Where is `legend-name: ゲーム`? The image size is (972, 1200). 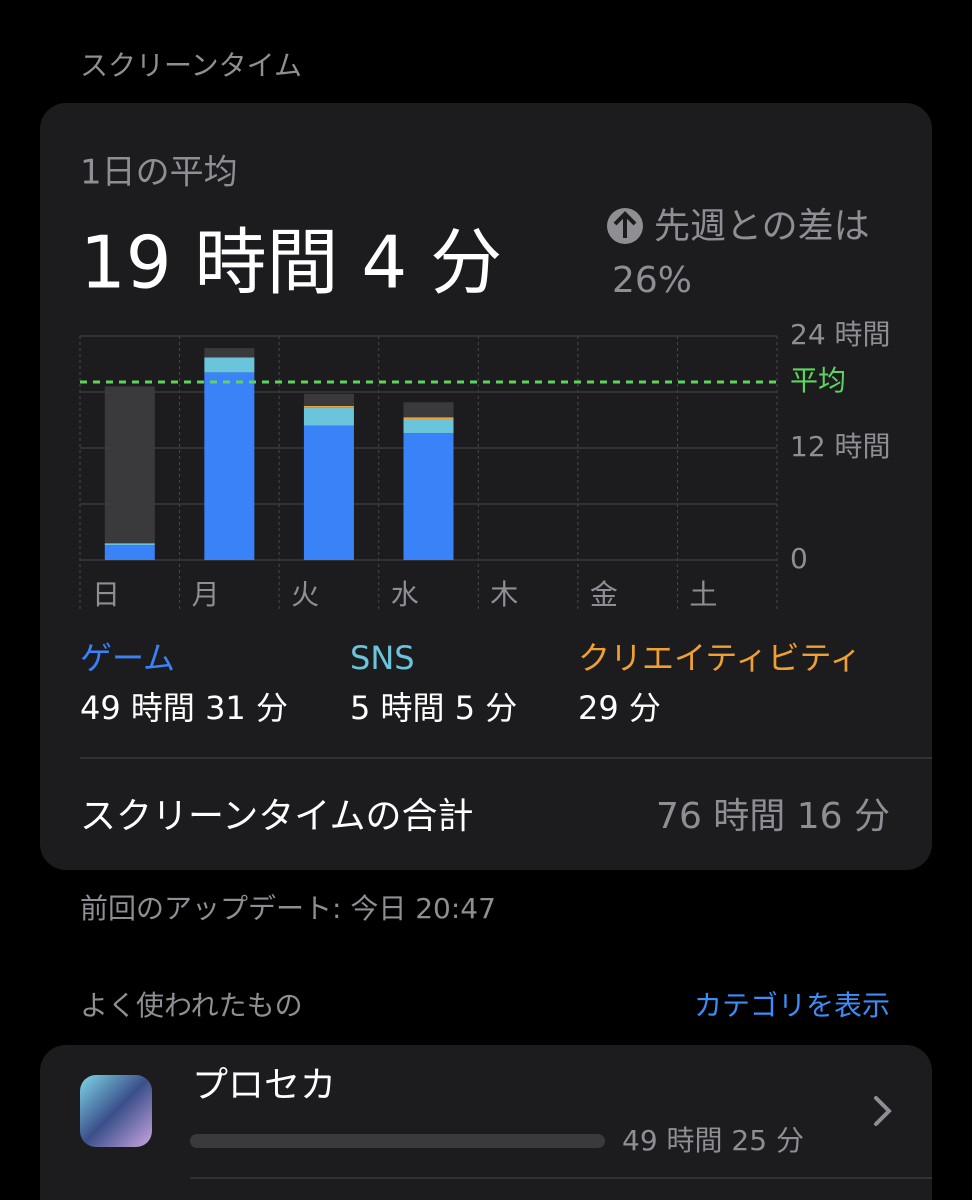
legend-name: ゲーム is located at coordinates (127, 658).